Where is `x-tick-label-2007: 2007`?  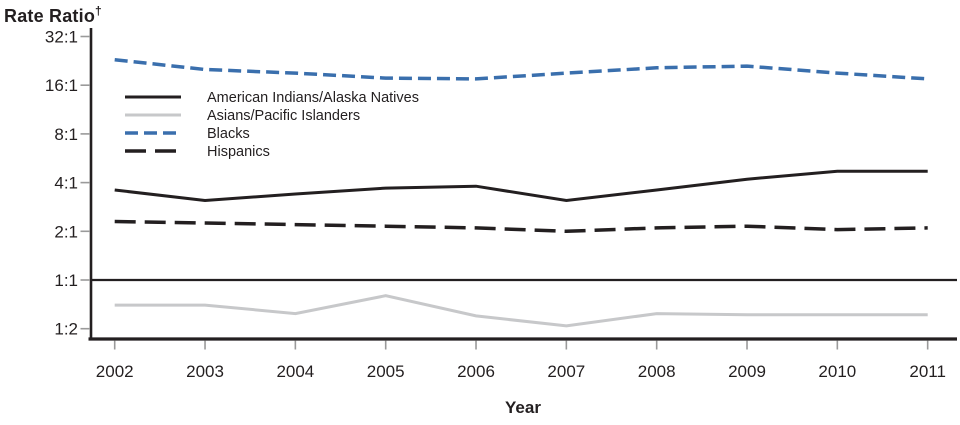 x-tick-label-2007: 2007 is located at coordinates (566, 371).